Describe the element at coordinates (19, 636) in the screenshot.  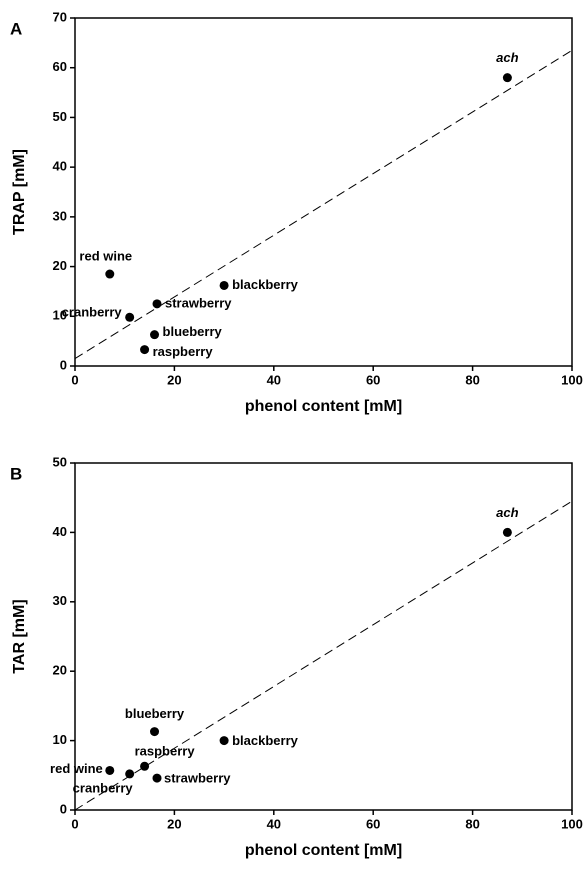
I see `y-axis-label: TAR [mM]` at that location.